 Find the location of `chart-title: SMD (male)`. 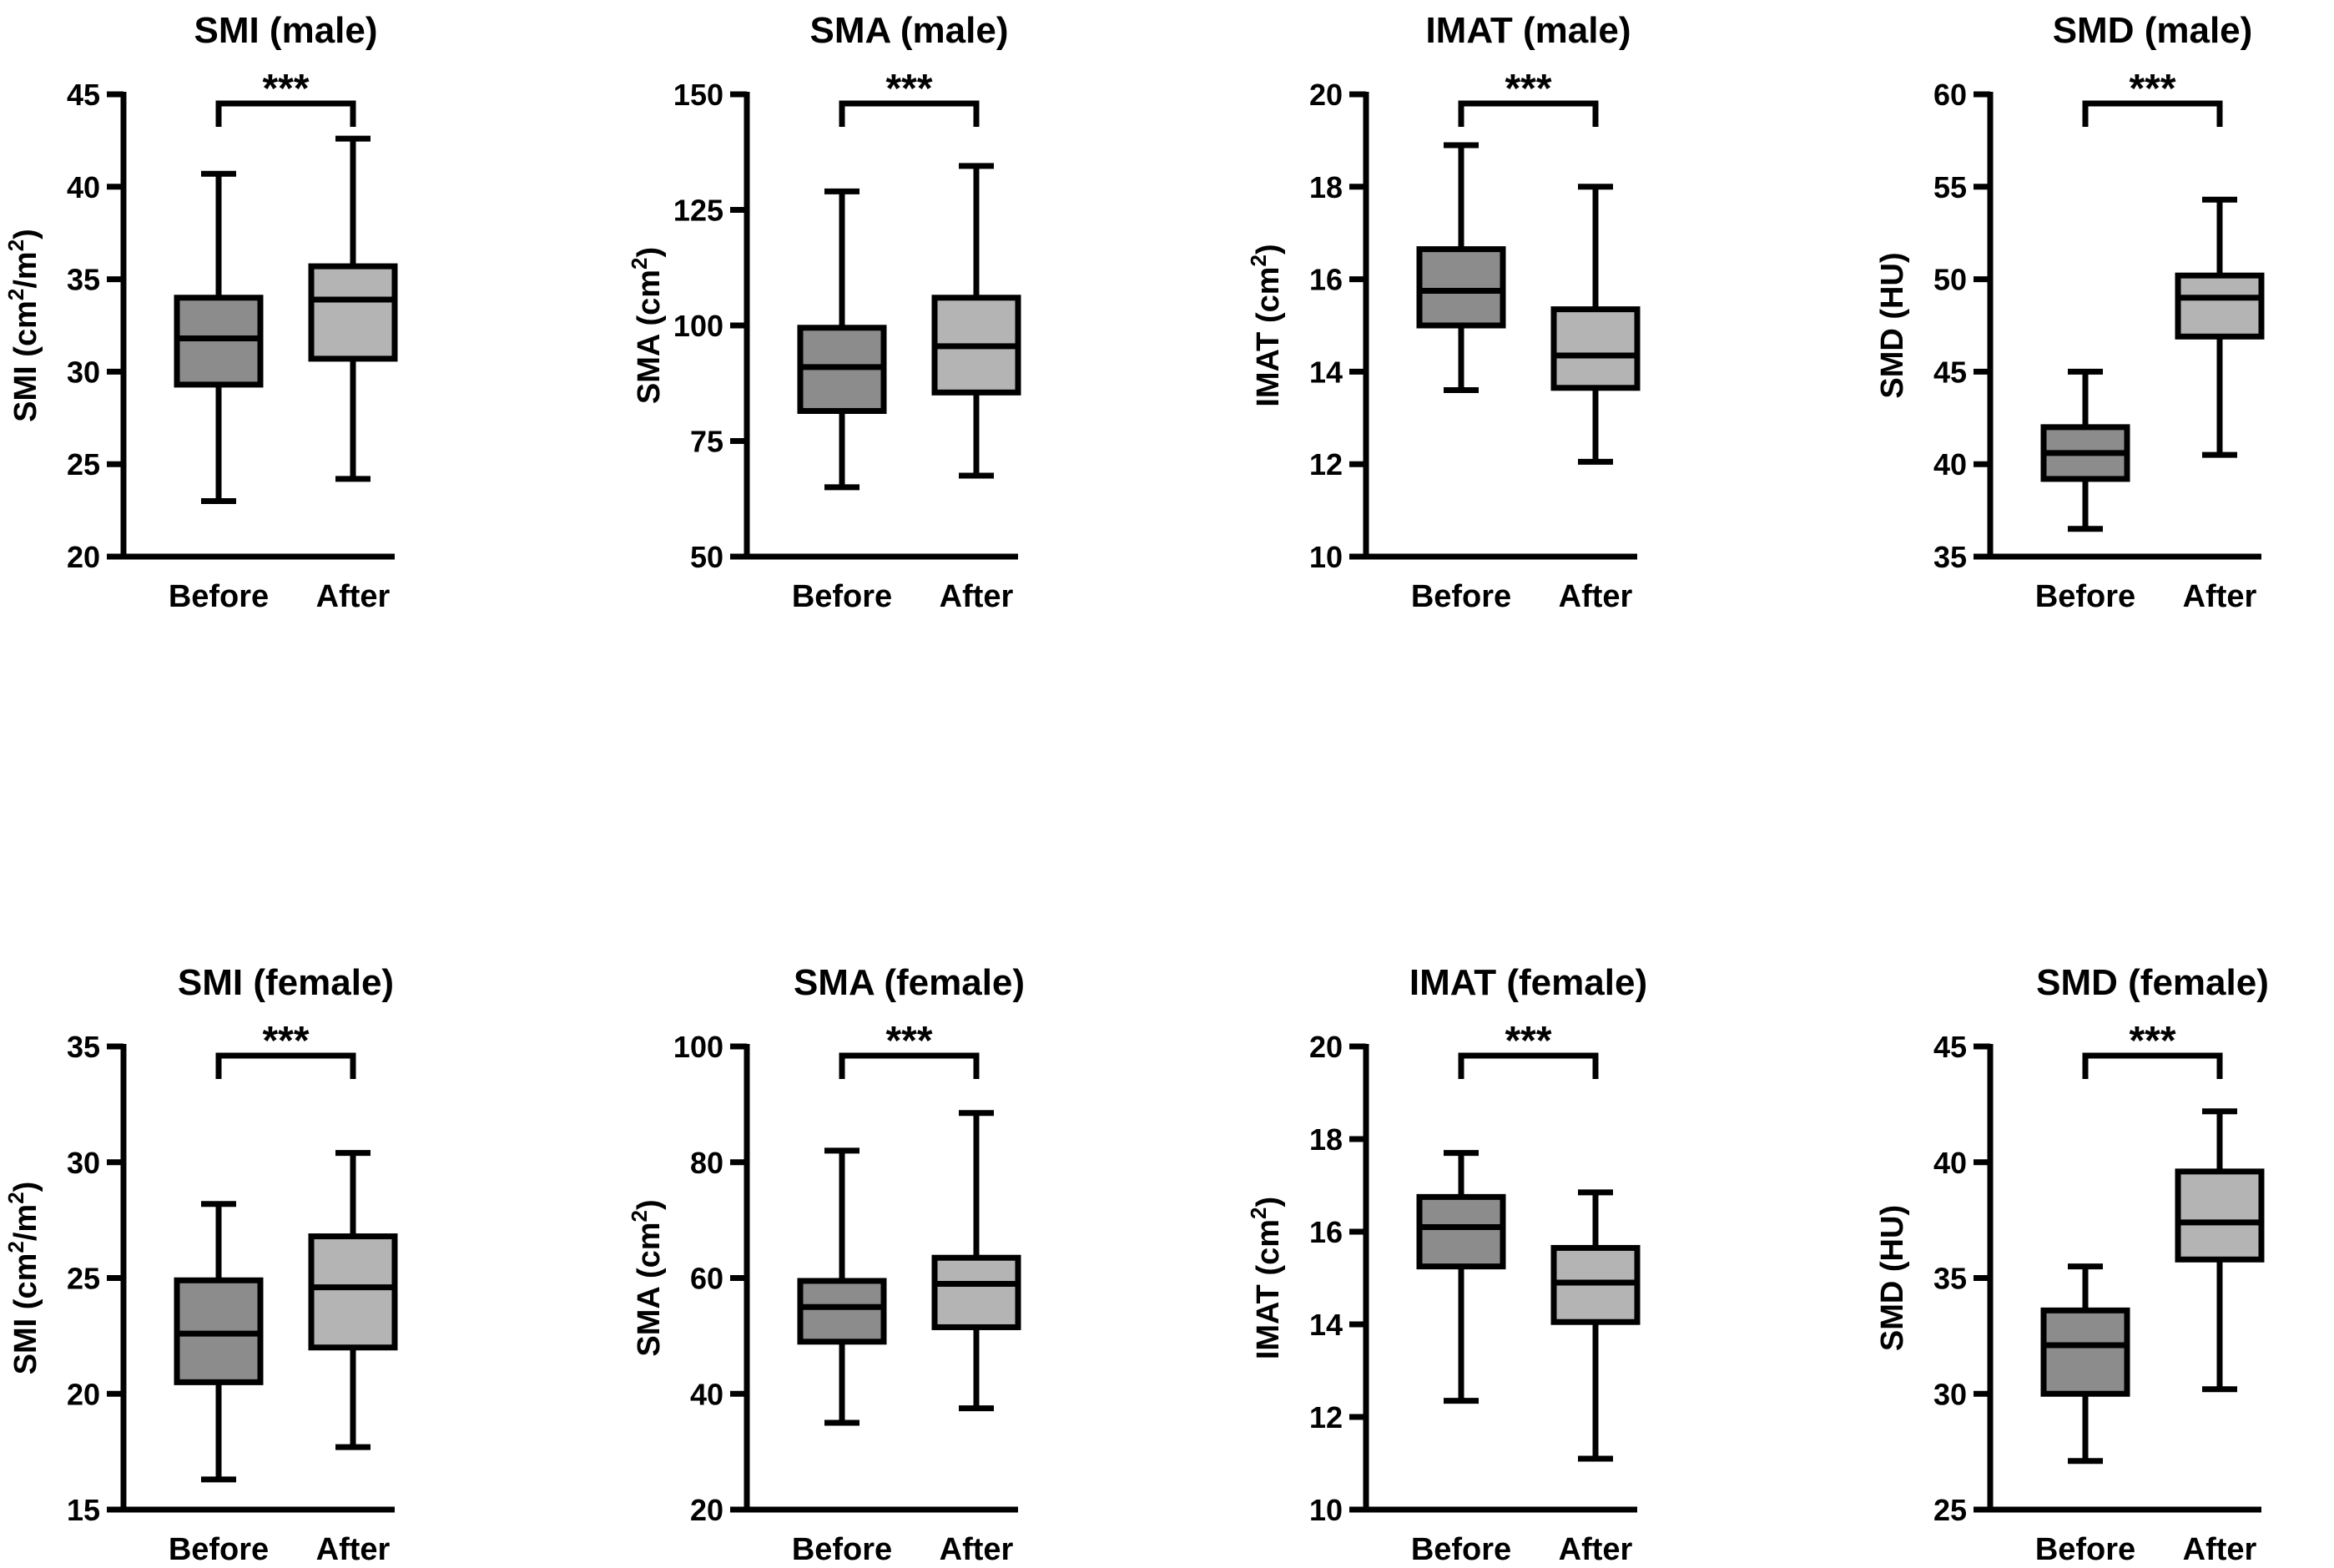

chart-title: SMD (male) is located at coordinates (2153, 30).